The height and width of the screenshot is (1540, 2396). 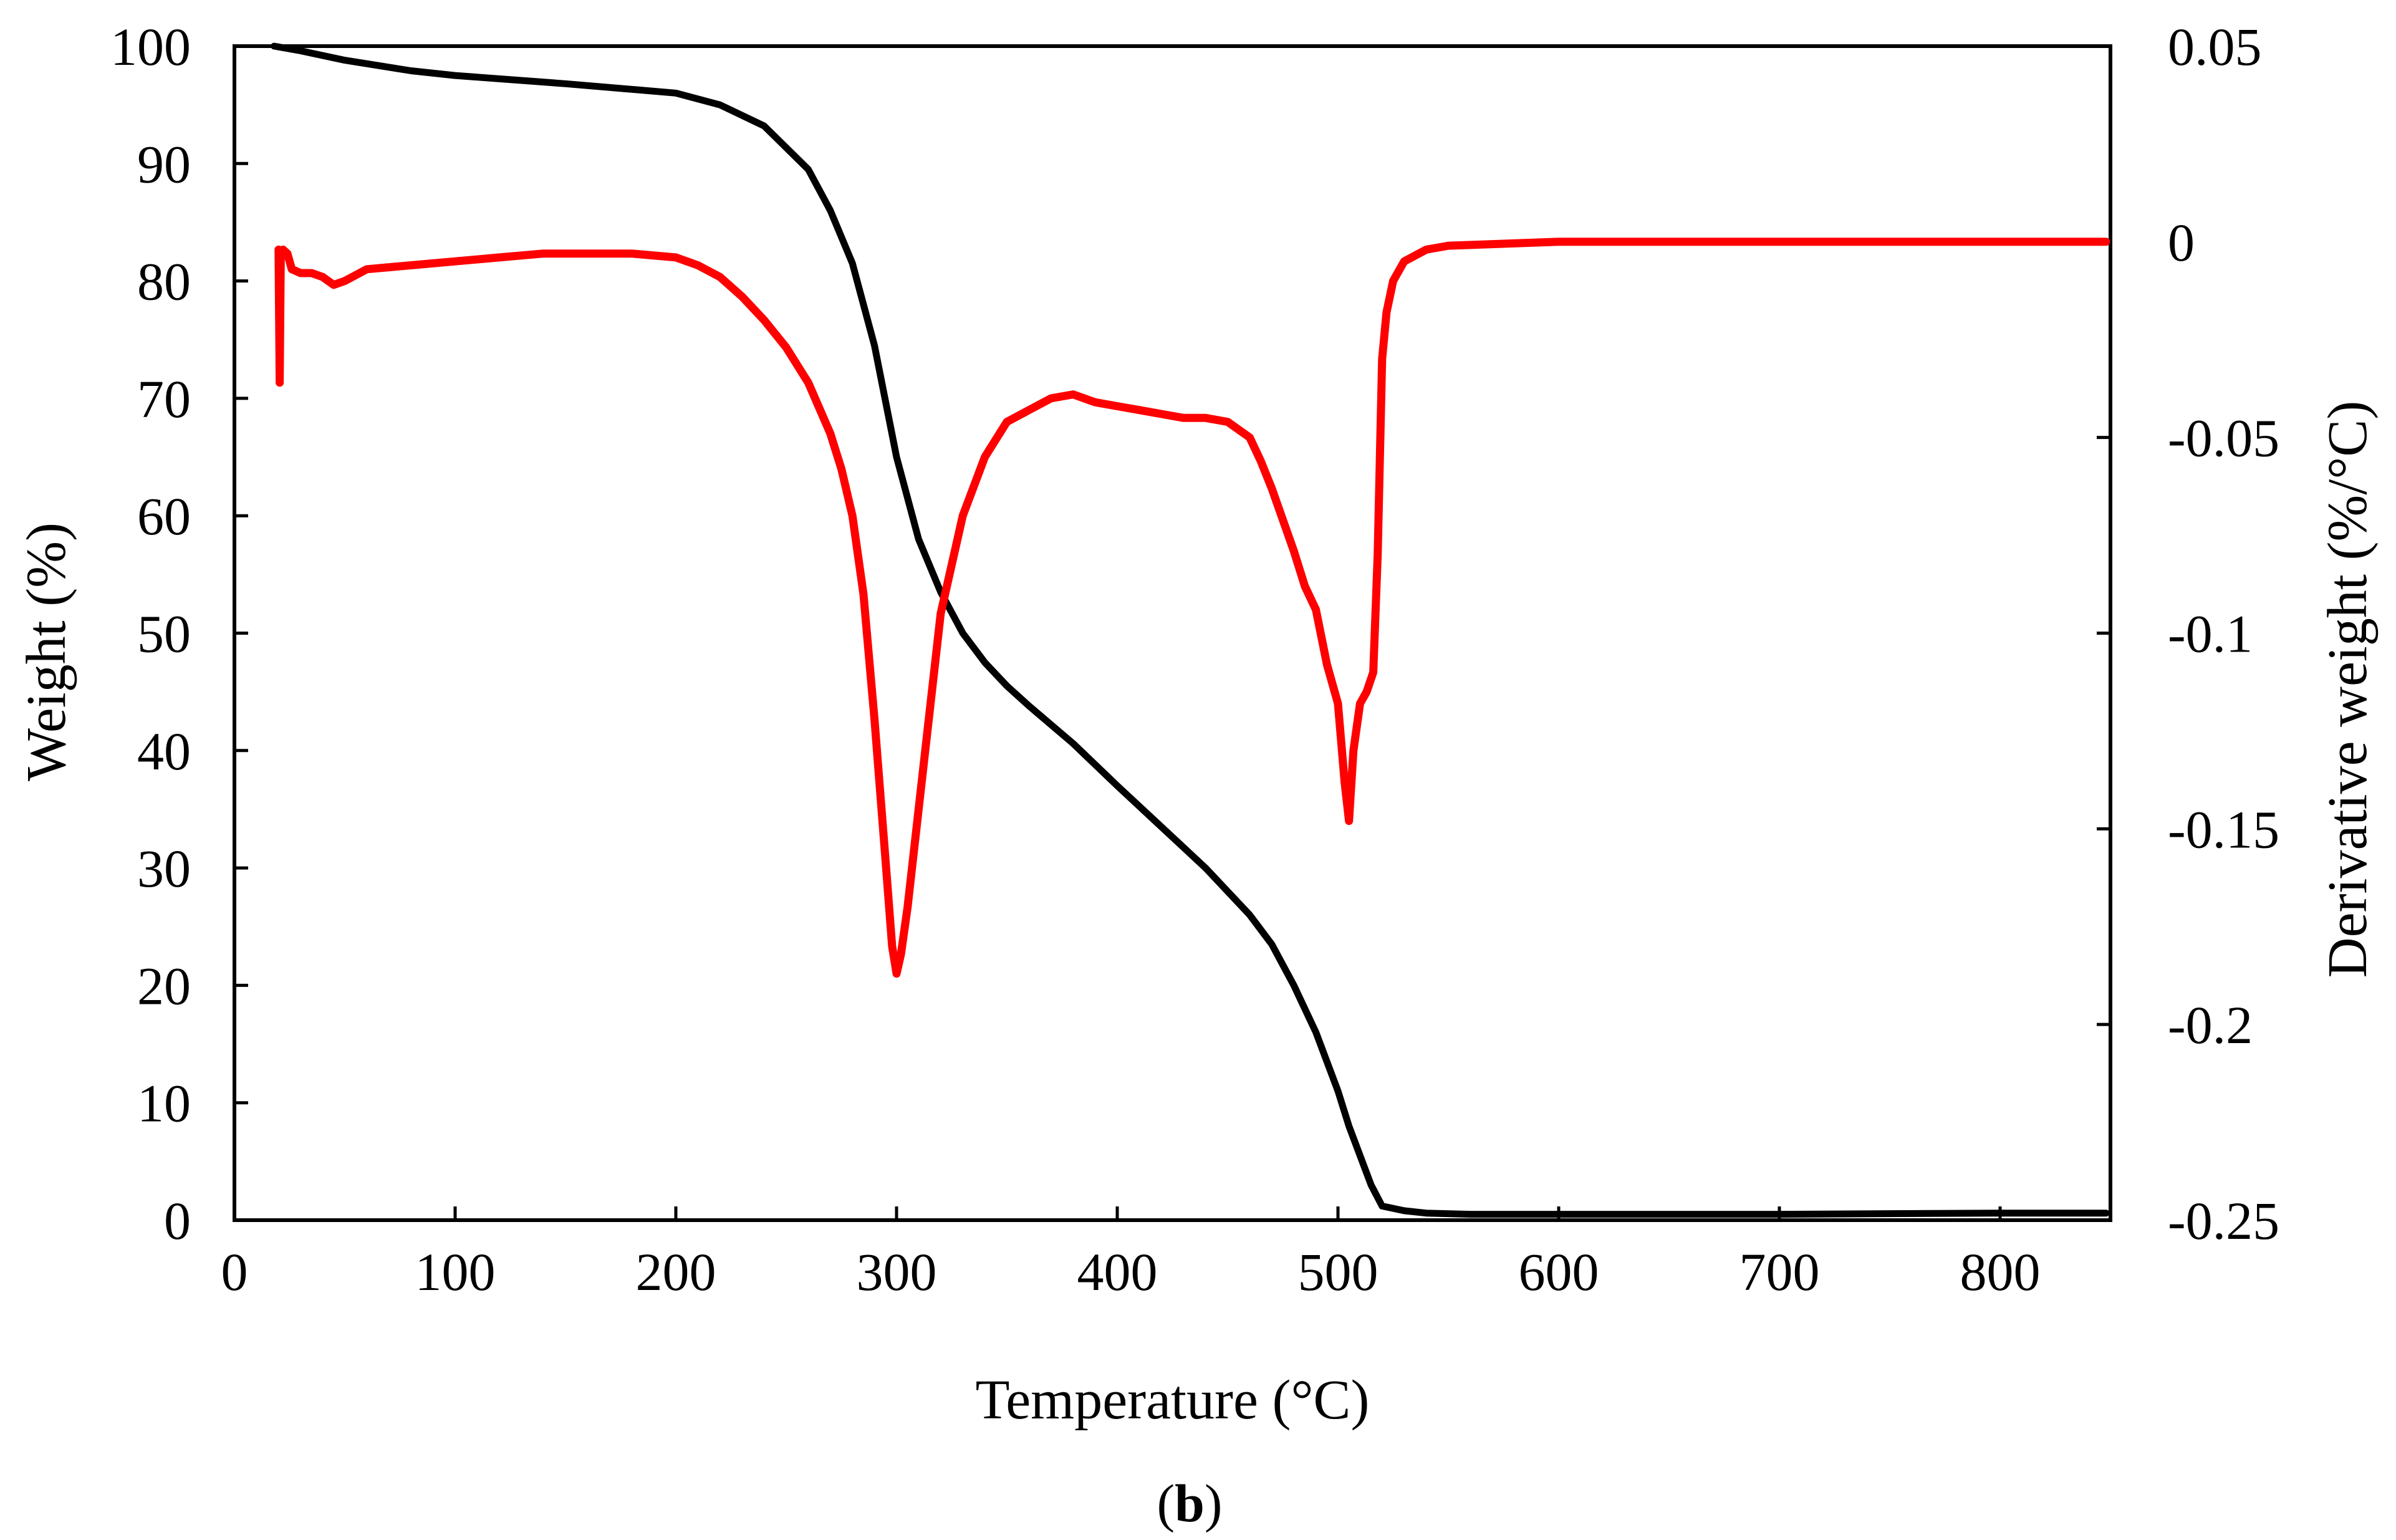 I want to click on right-y-tick-label: -0.1, so click(x=2210, y=634).